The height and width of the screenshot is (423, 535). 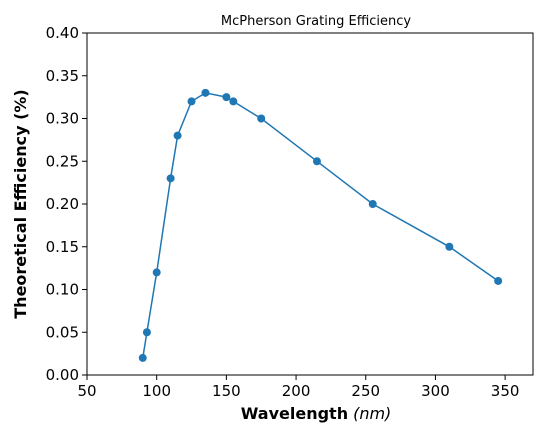 I want to click on x-tick-label: 300, so click(x=435, y=391).